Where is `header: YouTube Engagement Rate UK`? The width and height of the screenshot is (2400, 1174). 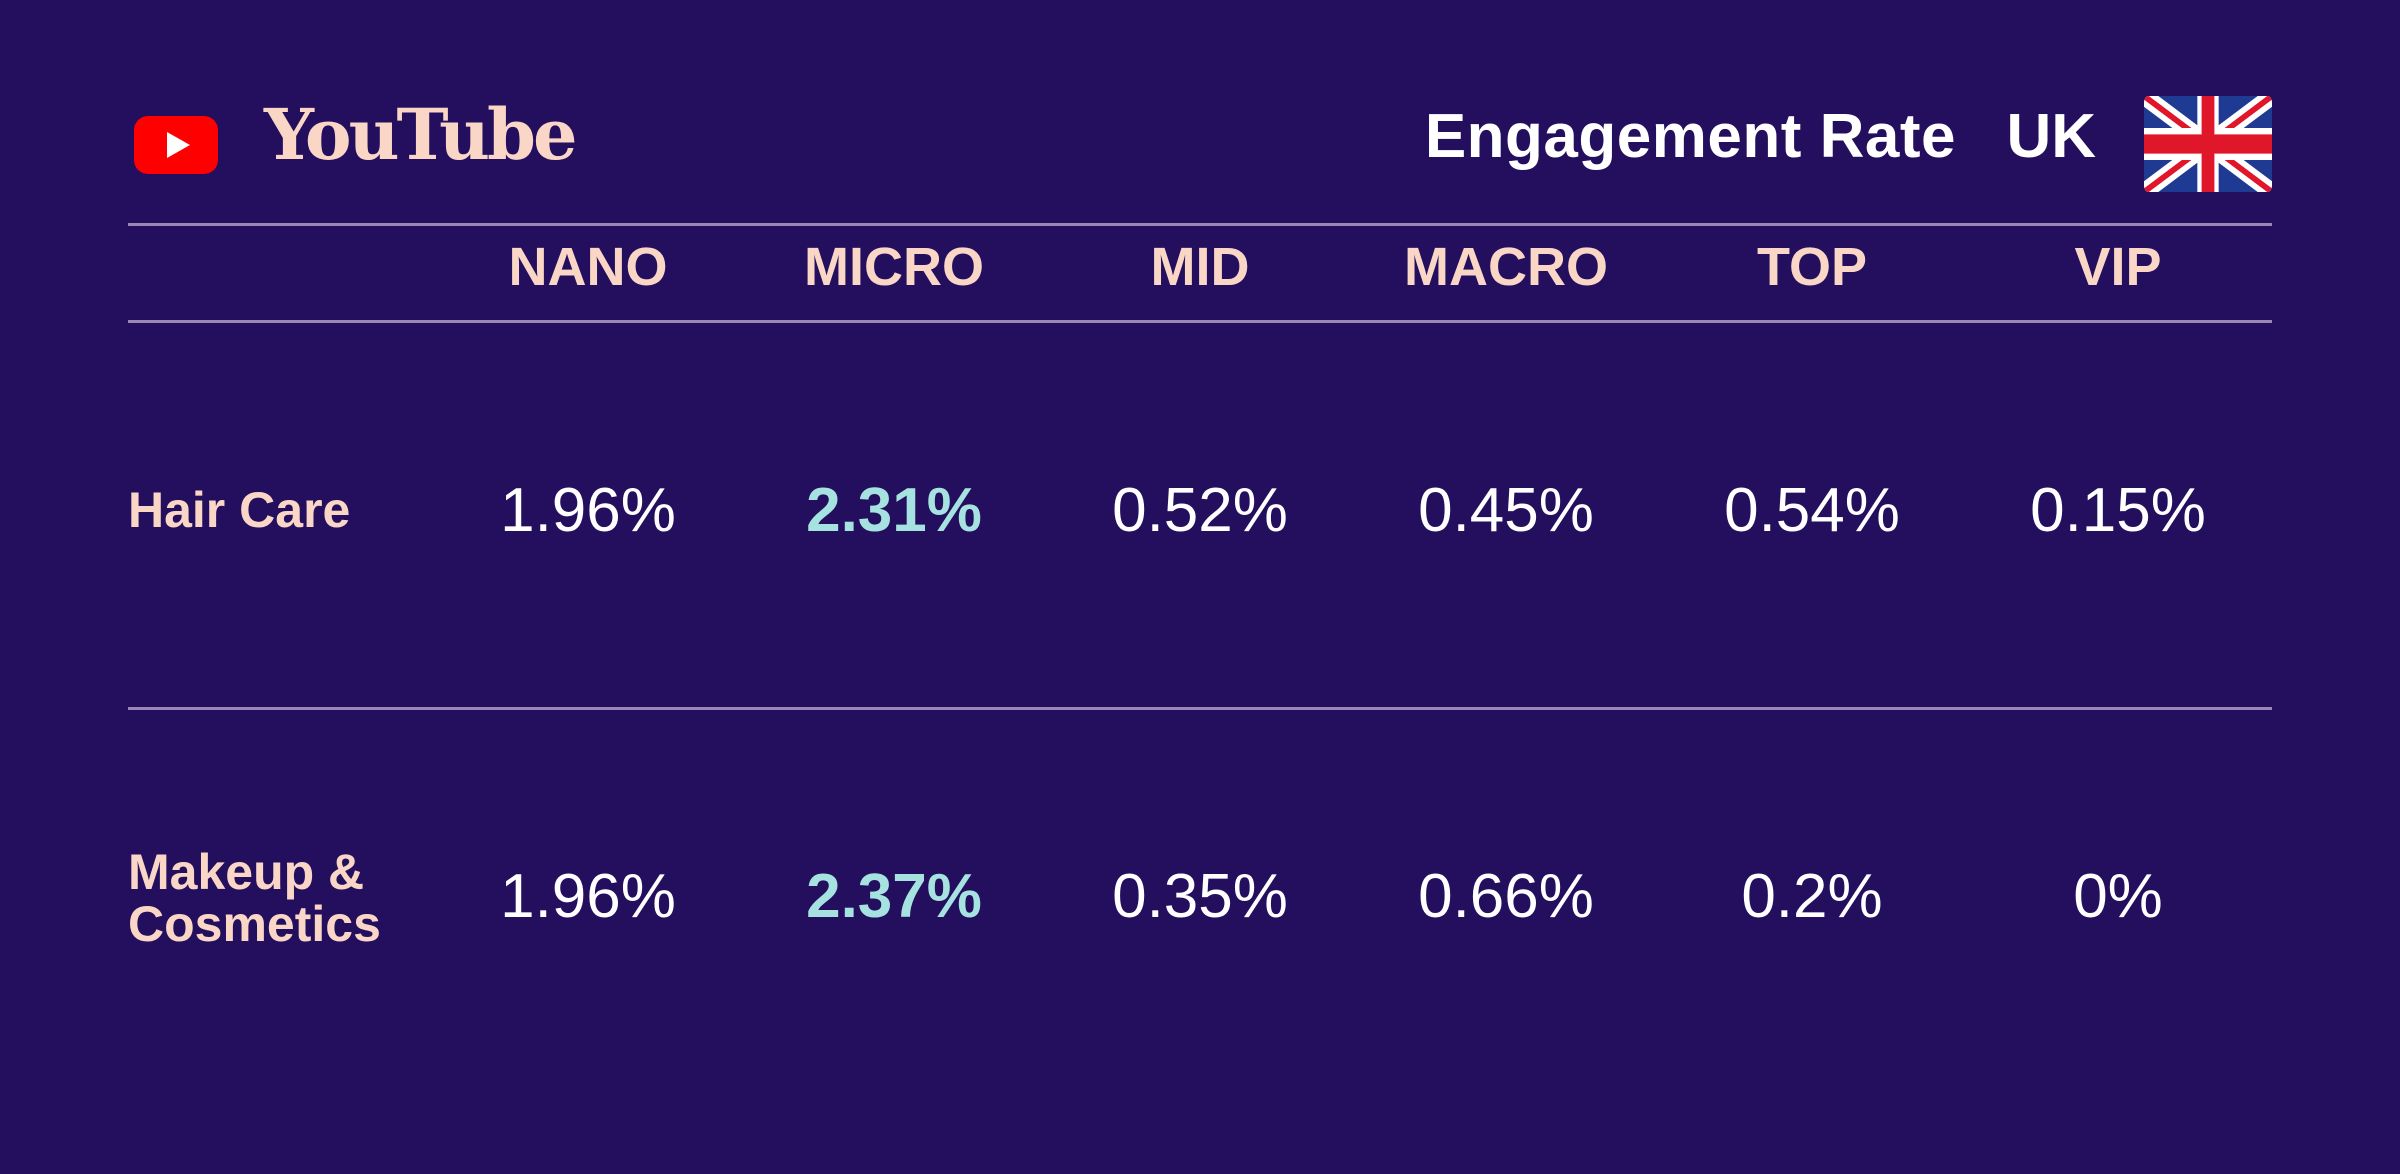
header: YouTube Engagement Rate UK is located at coordinates (1200, 144).